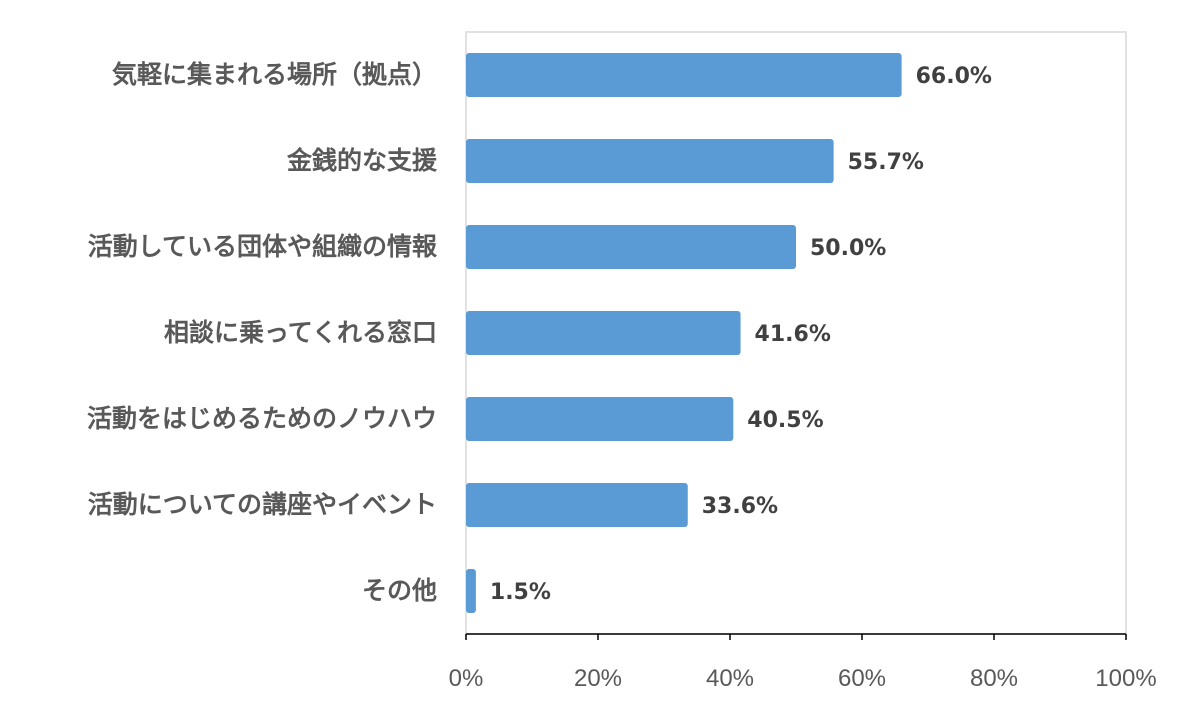 This screenshot has height=713, width=1192. What do you see at coordinates (785, 420) in the screenshot?
I see `data-label: 40.5%` at bounding box center [785, 420].